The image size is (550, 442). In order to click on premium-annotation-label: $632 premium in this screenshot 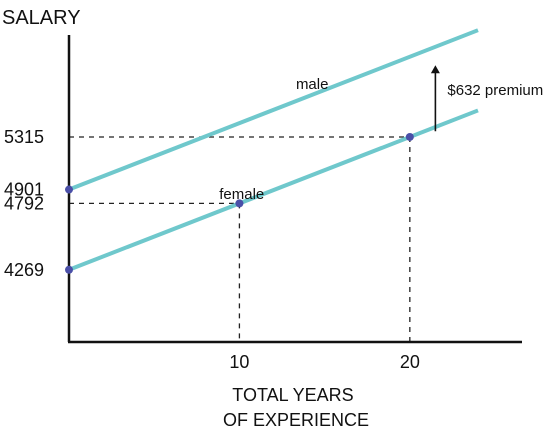, I will do `click(495, 90)`.